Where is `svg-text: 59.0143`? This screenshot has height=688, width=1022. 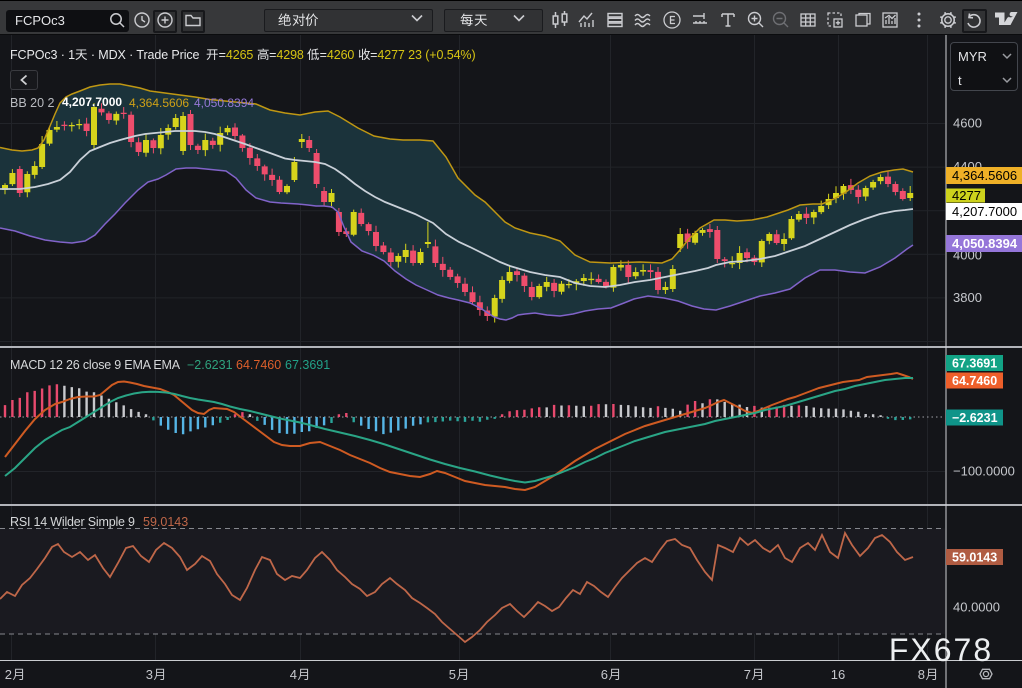 svg-text: 59.0143 is located at coordinates (974, 558).